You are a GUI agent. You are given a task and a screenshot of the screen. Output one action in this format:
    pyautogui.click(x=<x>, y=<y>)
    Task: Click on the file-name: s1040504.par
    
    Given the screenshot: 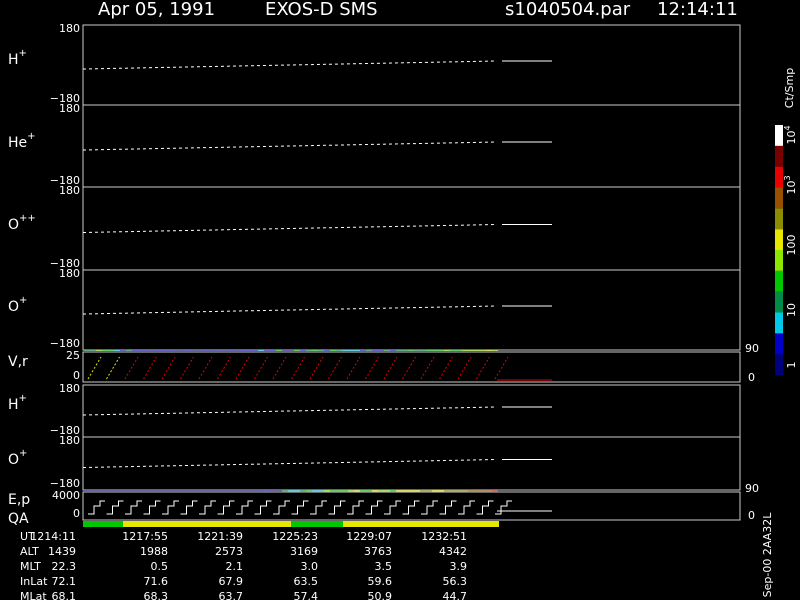 What is the action you would take?
    pyautogui.click(x=568, y=10)
    